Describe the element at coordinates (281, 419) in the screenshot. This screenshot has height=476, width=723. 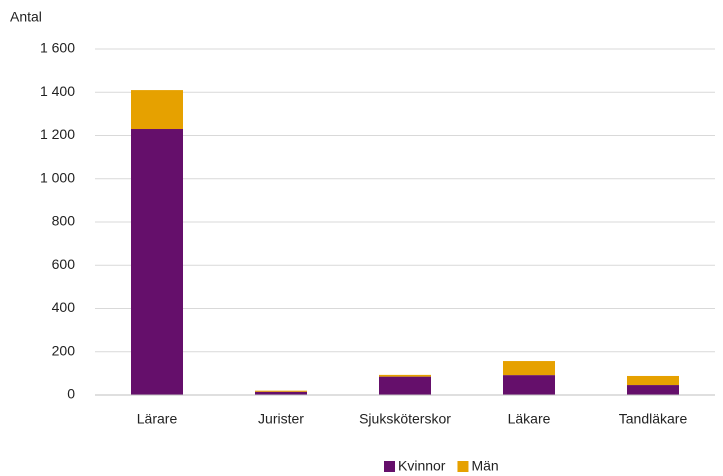
I see `x-tick-label: Jurister` at that location.